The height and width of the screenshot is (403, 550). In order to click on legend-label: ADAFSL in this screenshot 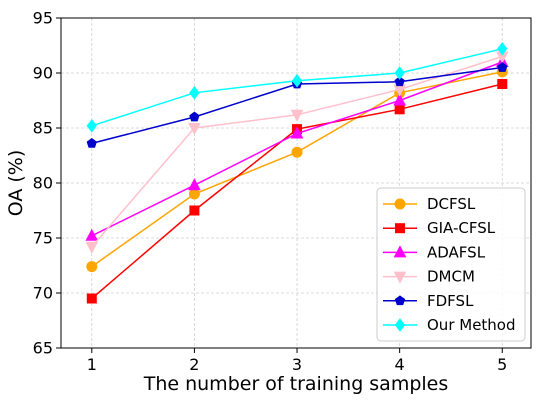, I will do `click(456, 252)`.